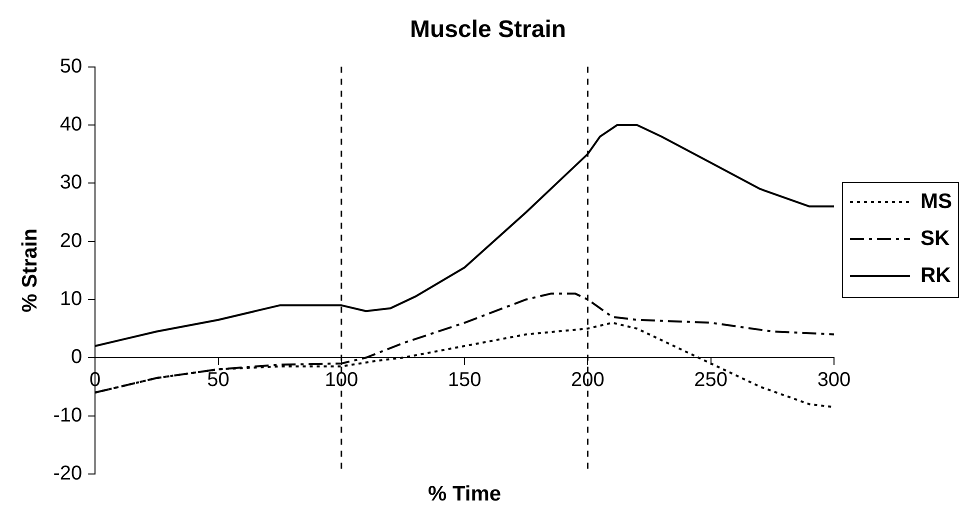  What do you see at coordinates (935, 275) in the screenshot?
I see `legend-label: RK` at bounding box center [935, 275].